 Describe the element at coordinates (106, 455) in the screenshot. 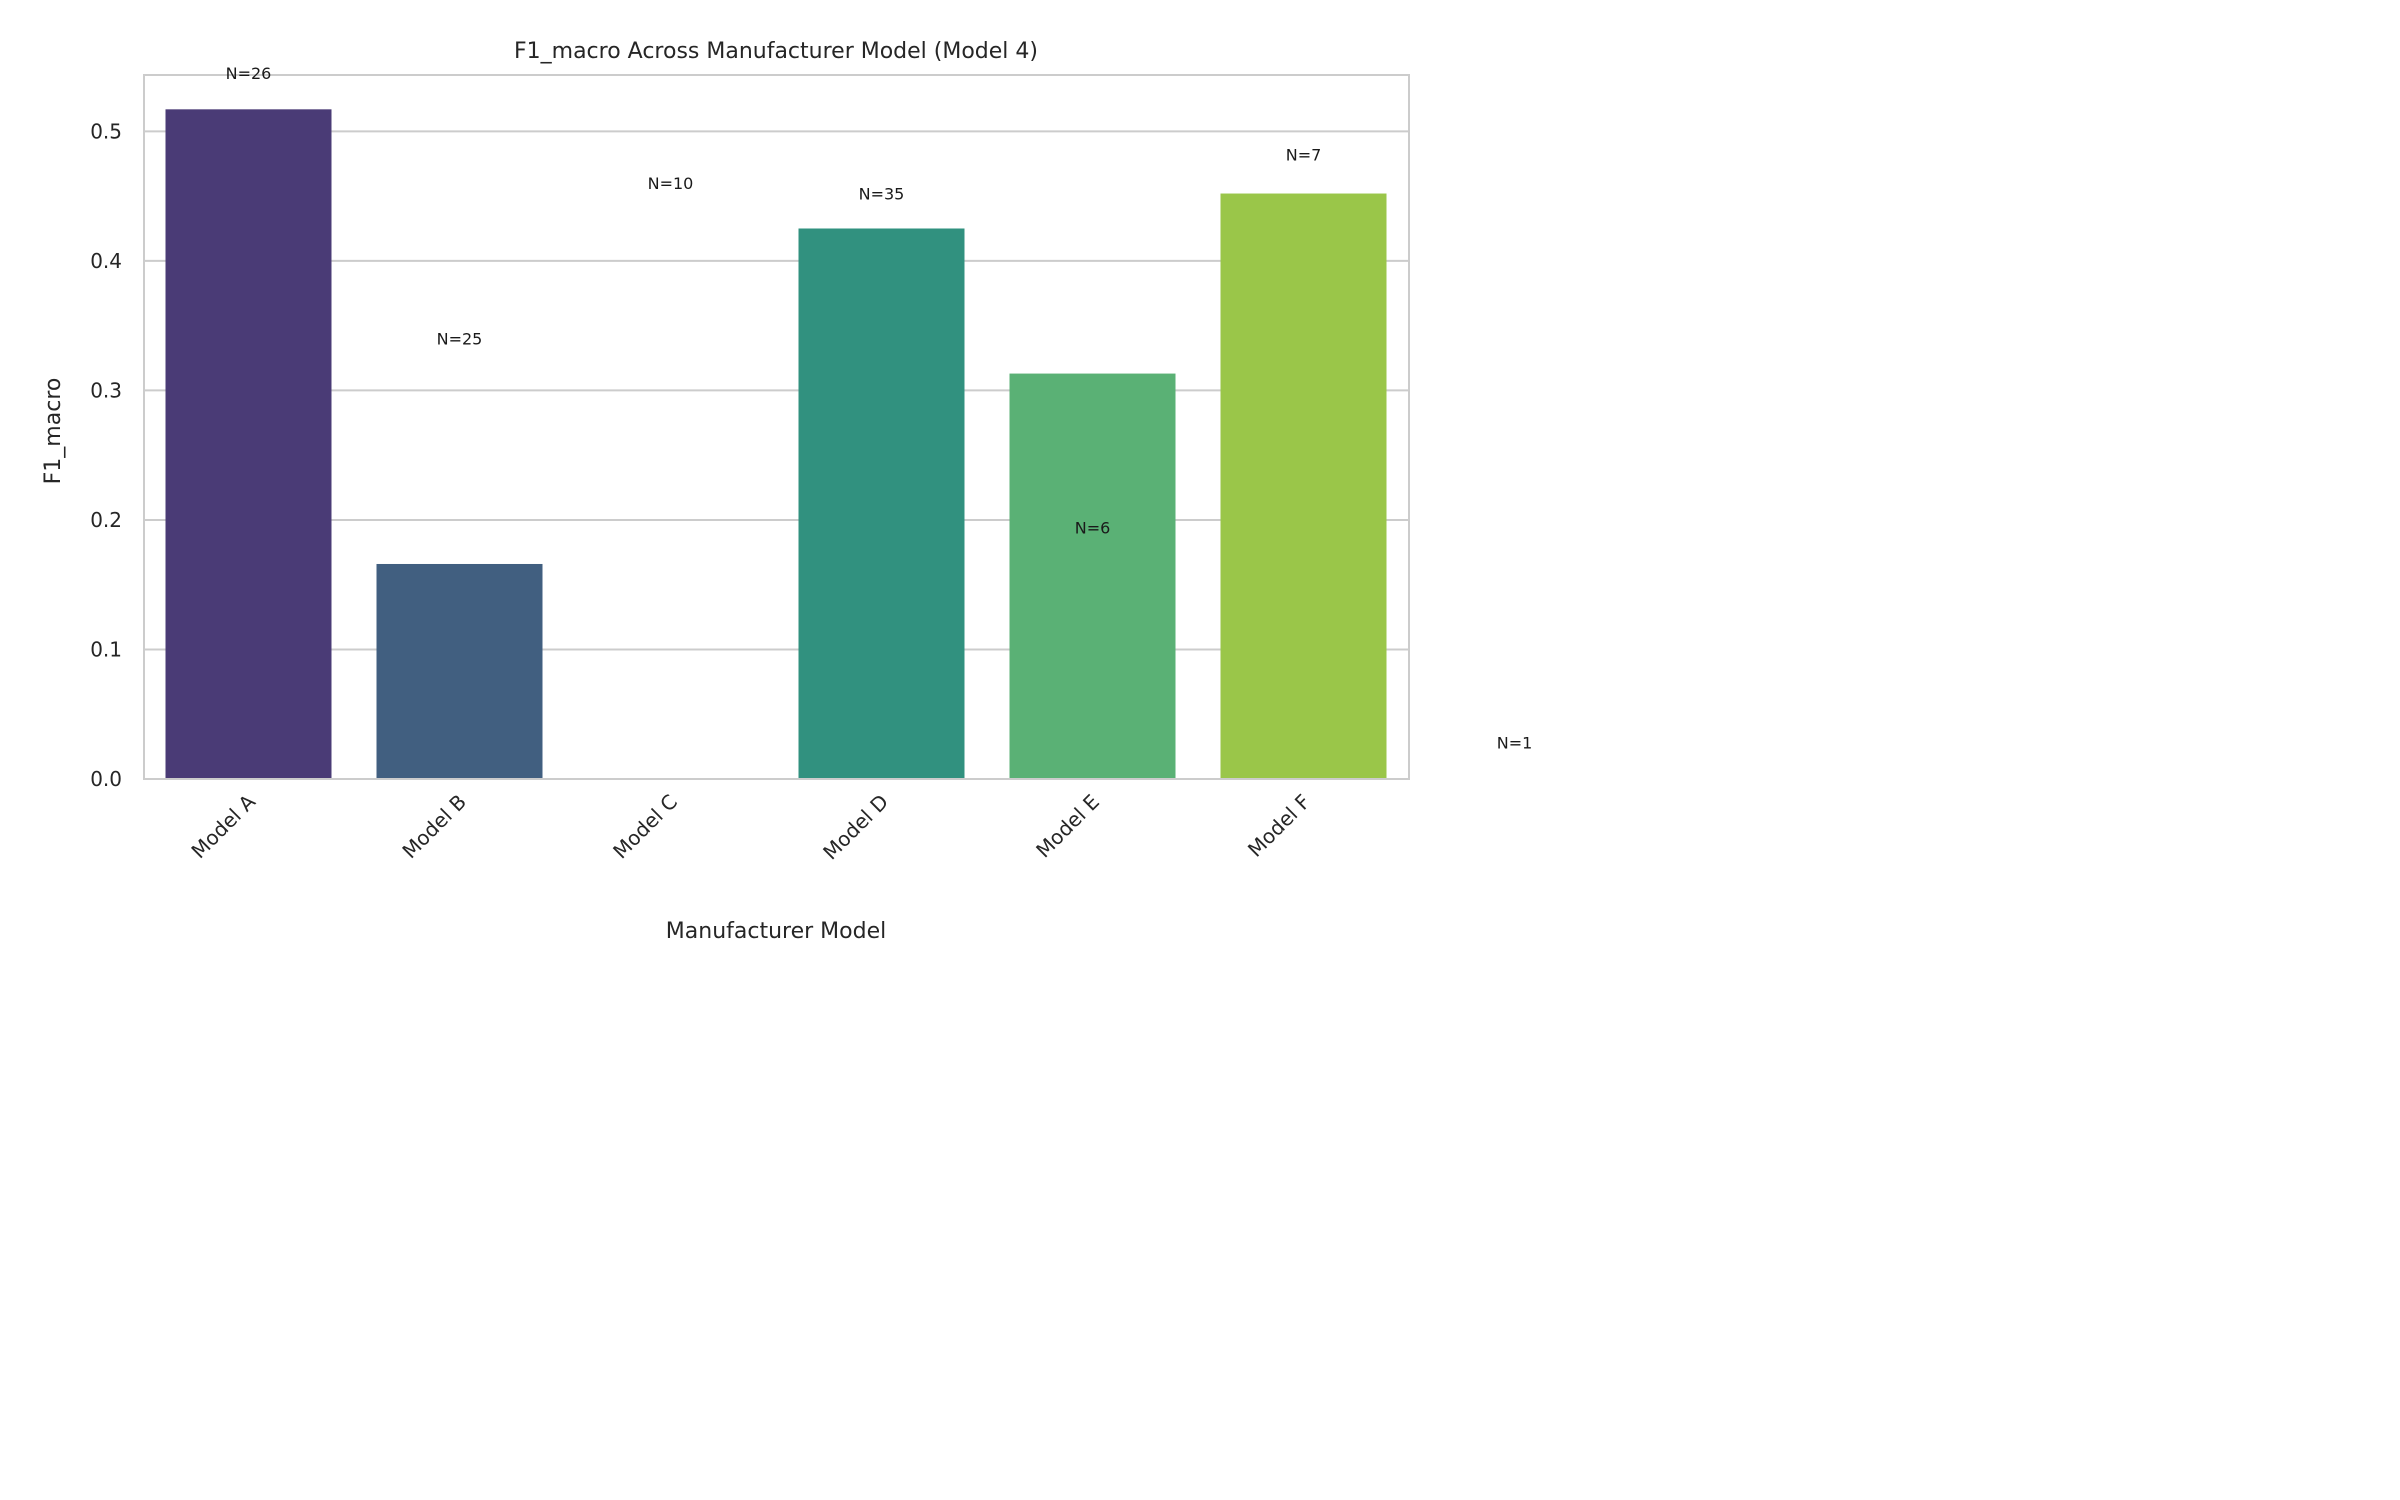

I see `y-axis-ticks: 0.0 0.1 0.2 0.3 0.4 0.5` at that location.